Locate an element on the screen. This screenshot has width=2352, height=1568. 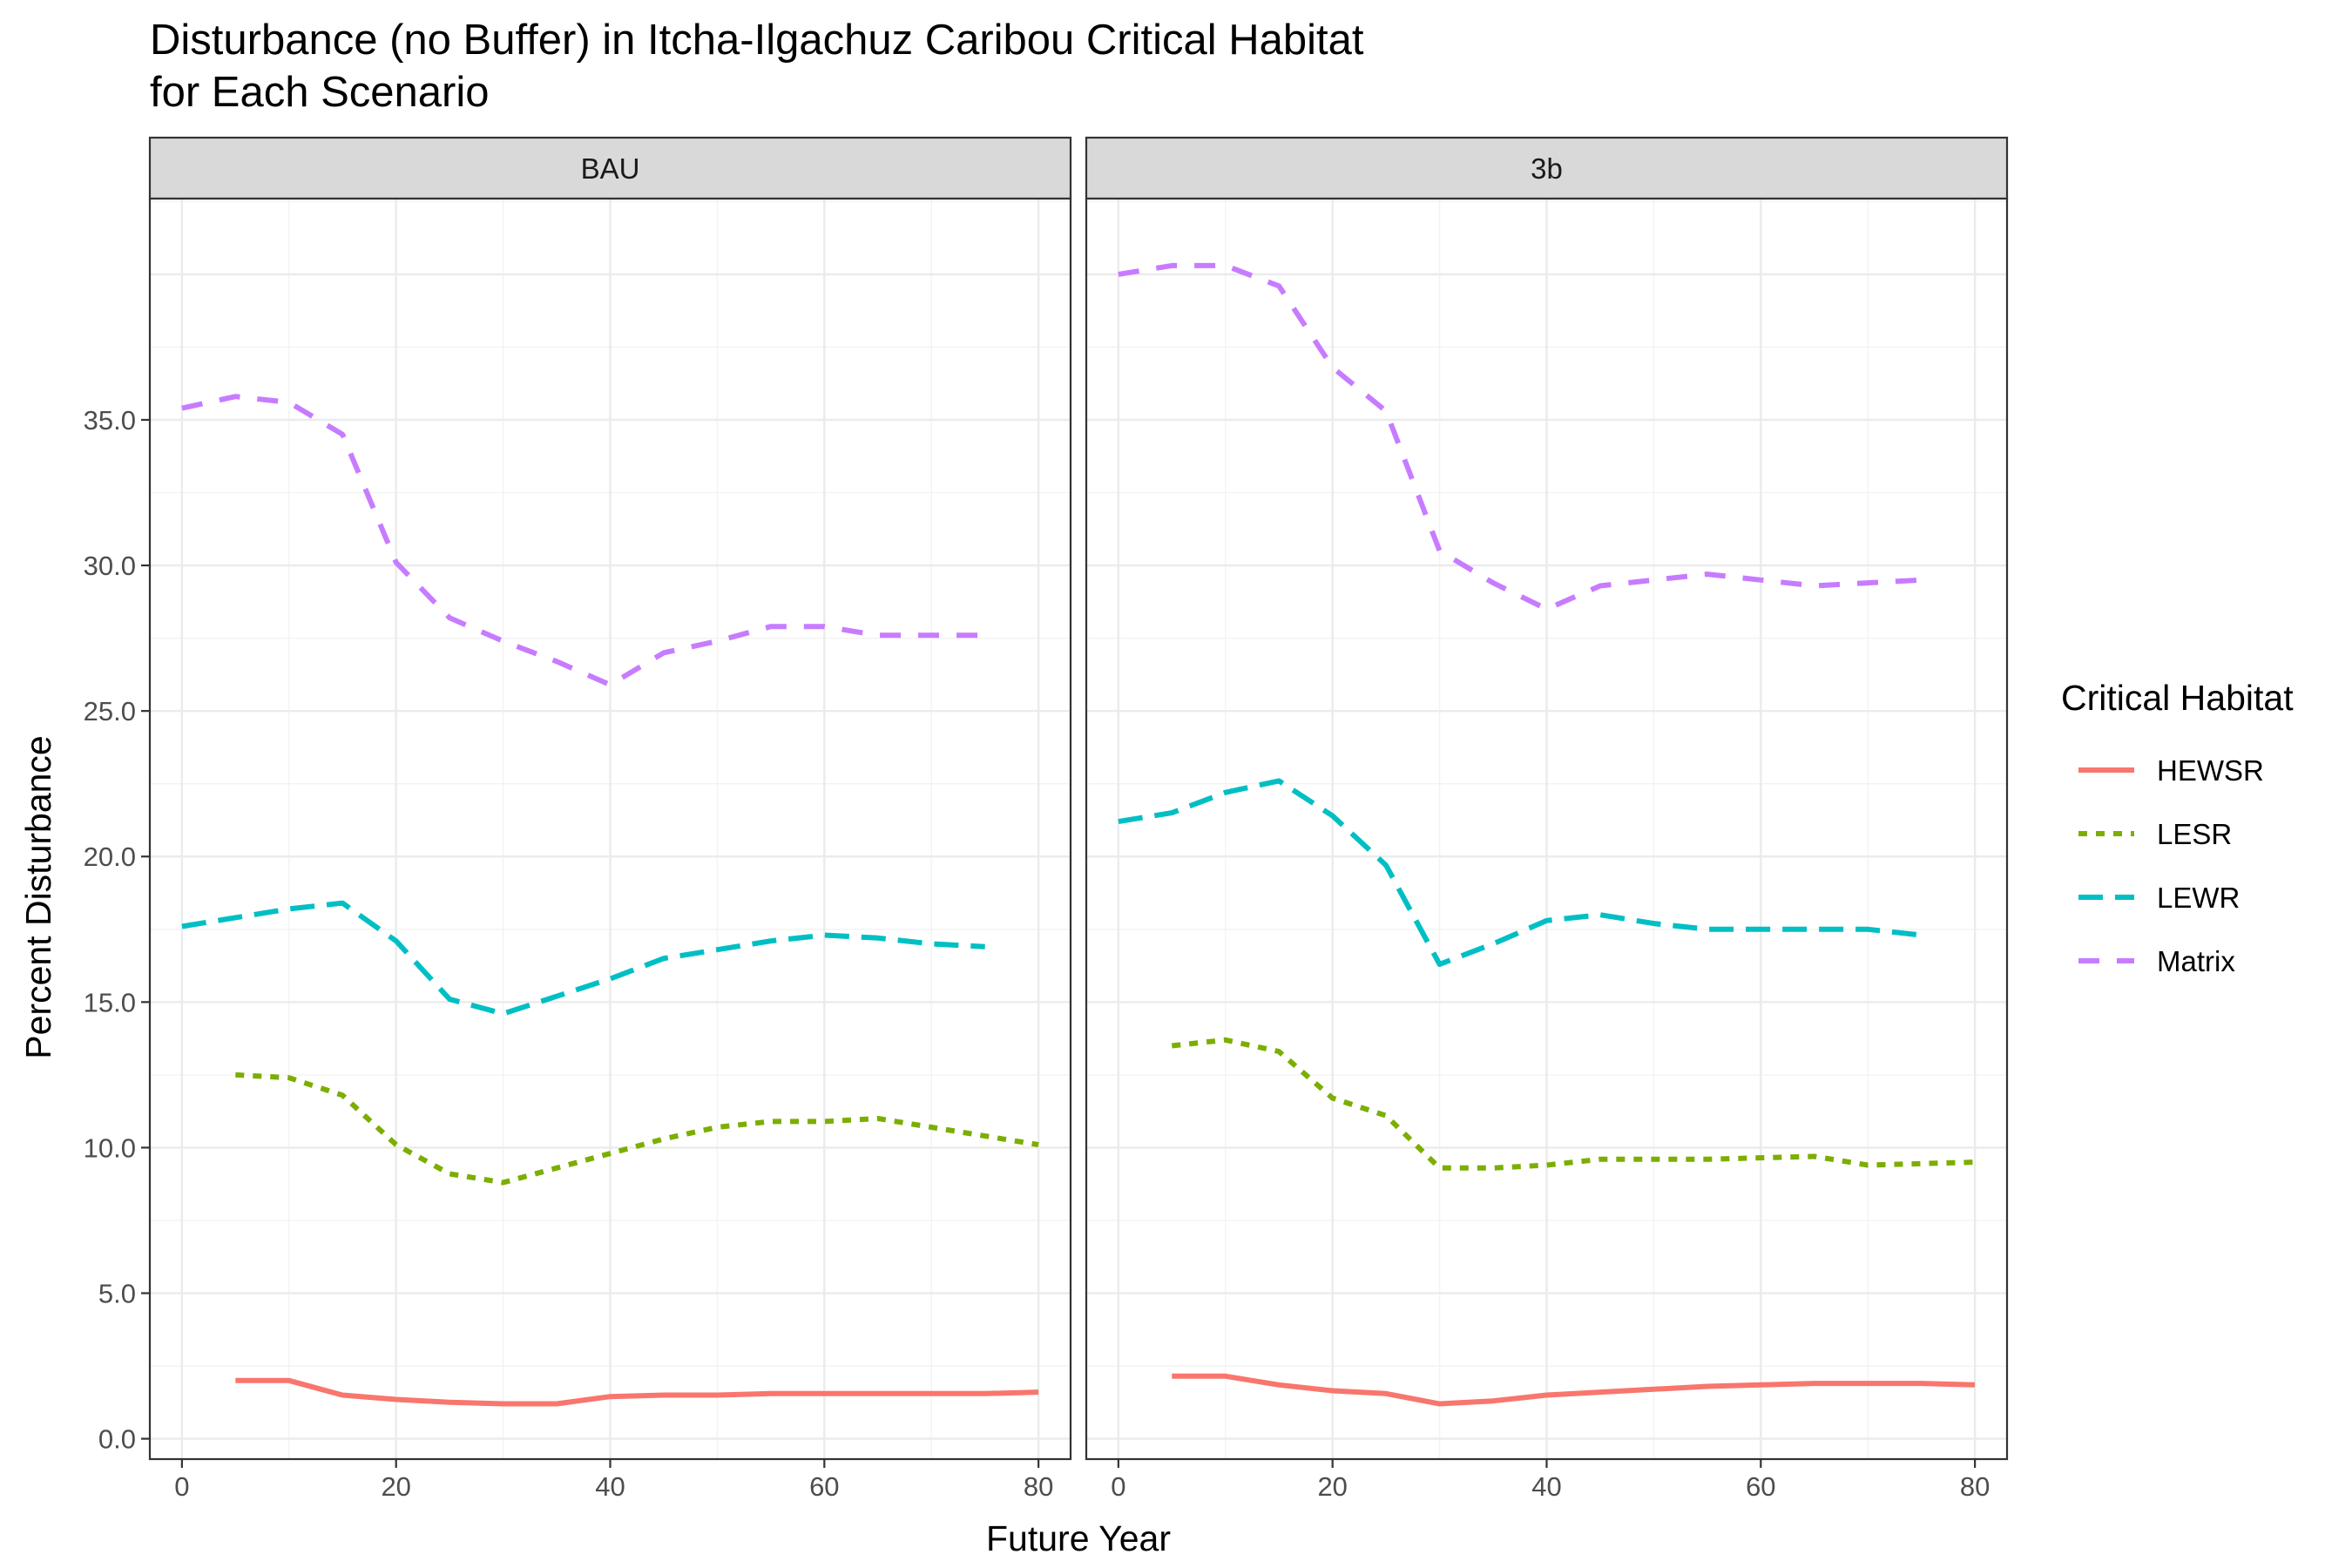
legend-label: HEWSR is located at coordinates (2210, 770).